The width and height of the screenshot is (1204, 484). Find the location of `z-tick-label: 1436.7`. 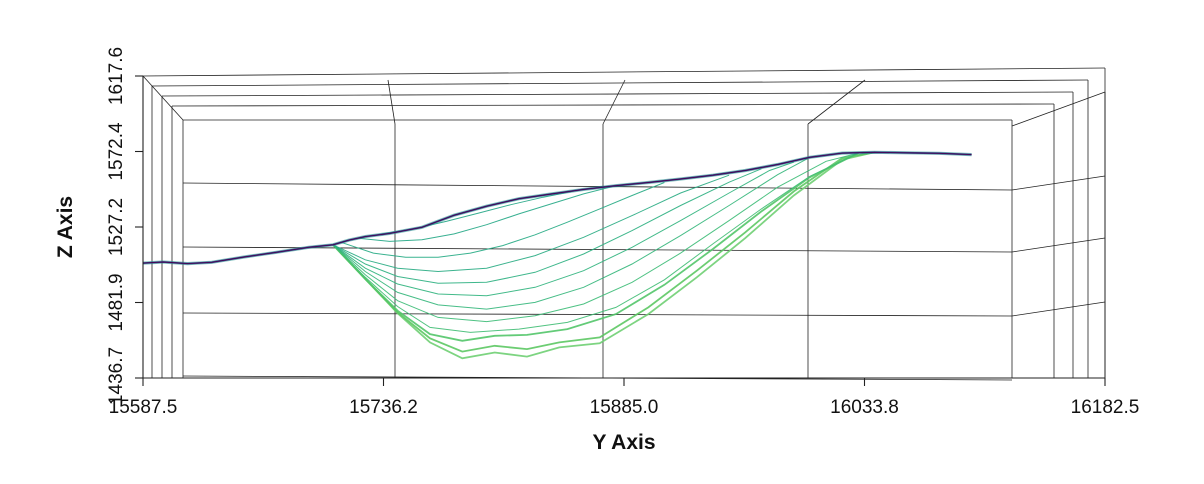

z-tick-label: 1436.7 is located at coordinates (116, 376).